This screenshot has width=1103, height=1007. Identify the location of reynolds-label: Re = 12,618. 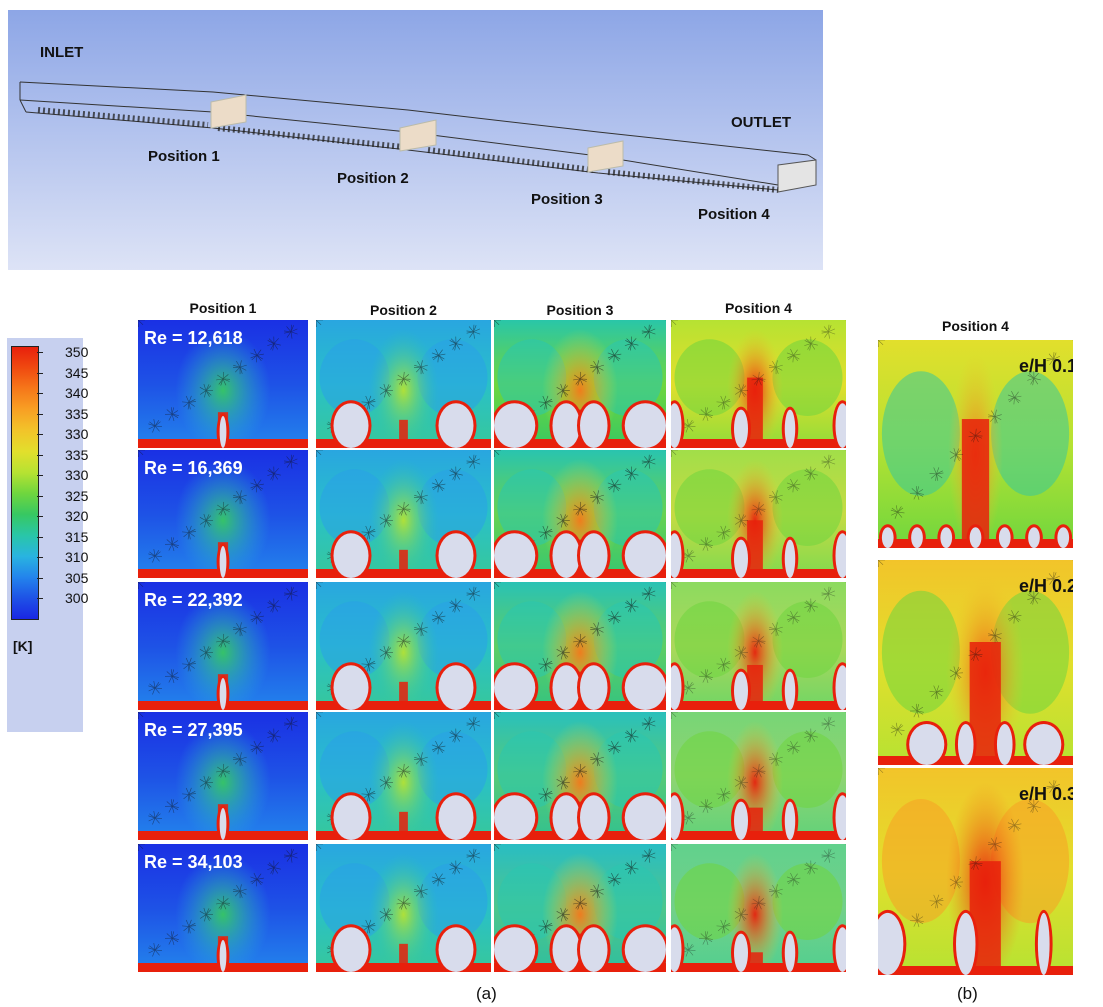
(193, 338).